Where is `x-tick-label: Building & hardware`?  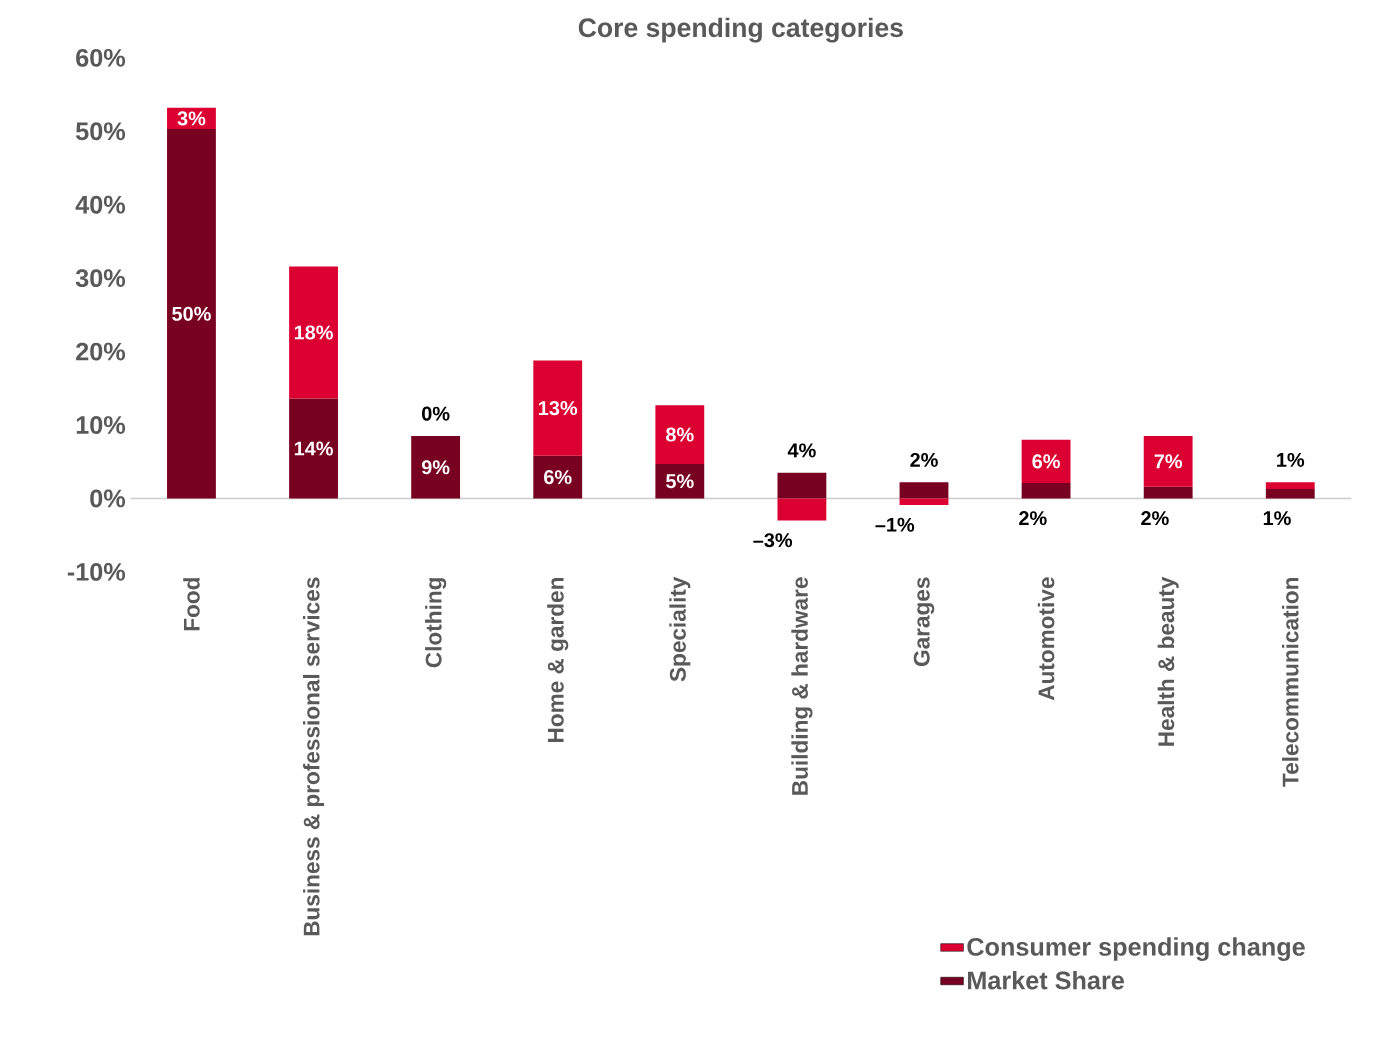 x-tick-label: Building & hardware is located at coordinates (802, 686).